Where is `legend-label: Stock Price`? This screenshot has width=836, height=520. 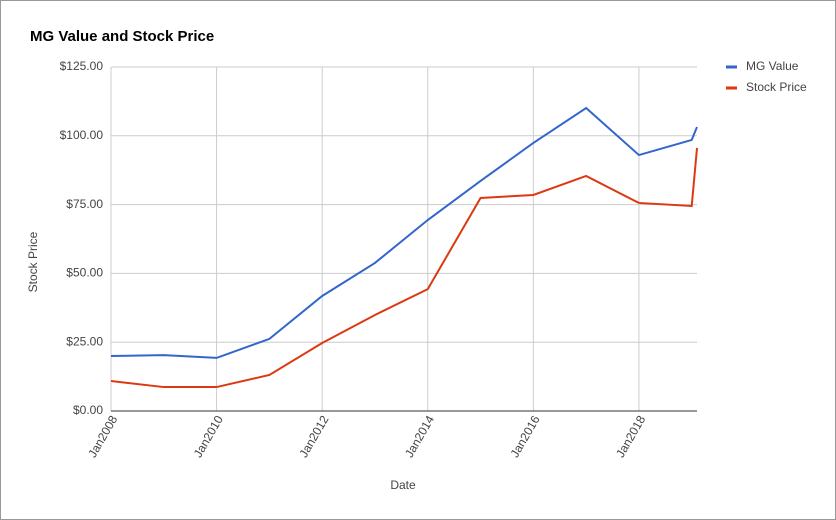
legend-label: Stock Price is located at coordinates (776, 87).